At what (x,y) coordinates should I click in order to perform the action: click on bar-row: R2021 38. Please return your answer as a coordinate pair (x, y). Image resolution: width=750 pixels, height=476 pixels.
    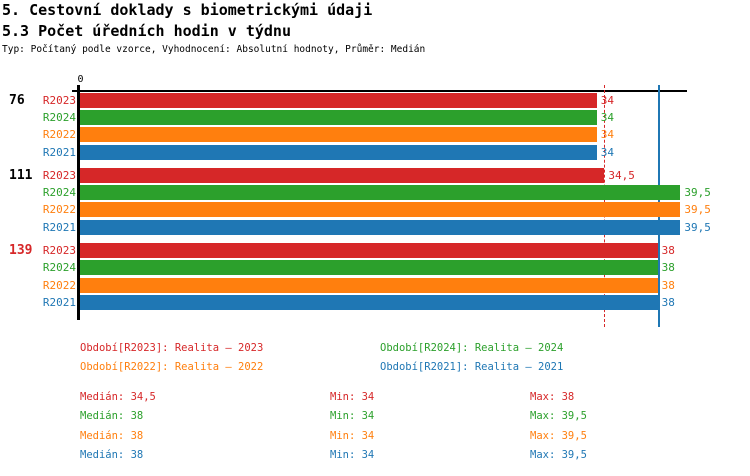
    Looking at the image, I should click on (377, 303).